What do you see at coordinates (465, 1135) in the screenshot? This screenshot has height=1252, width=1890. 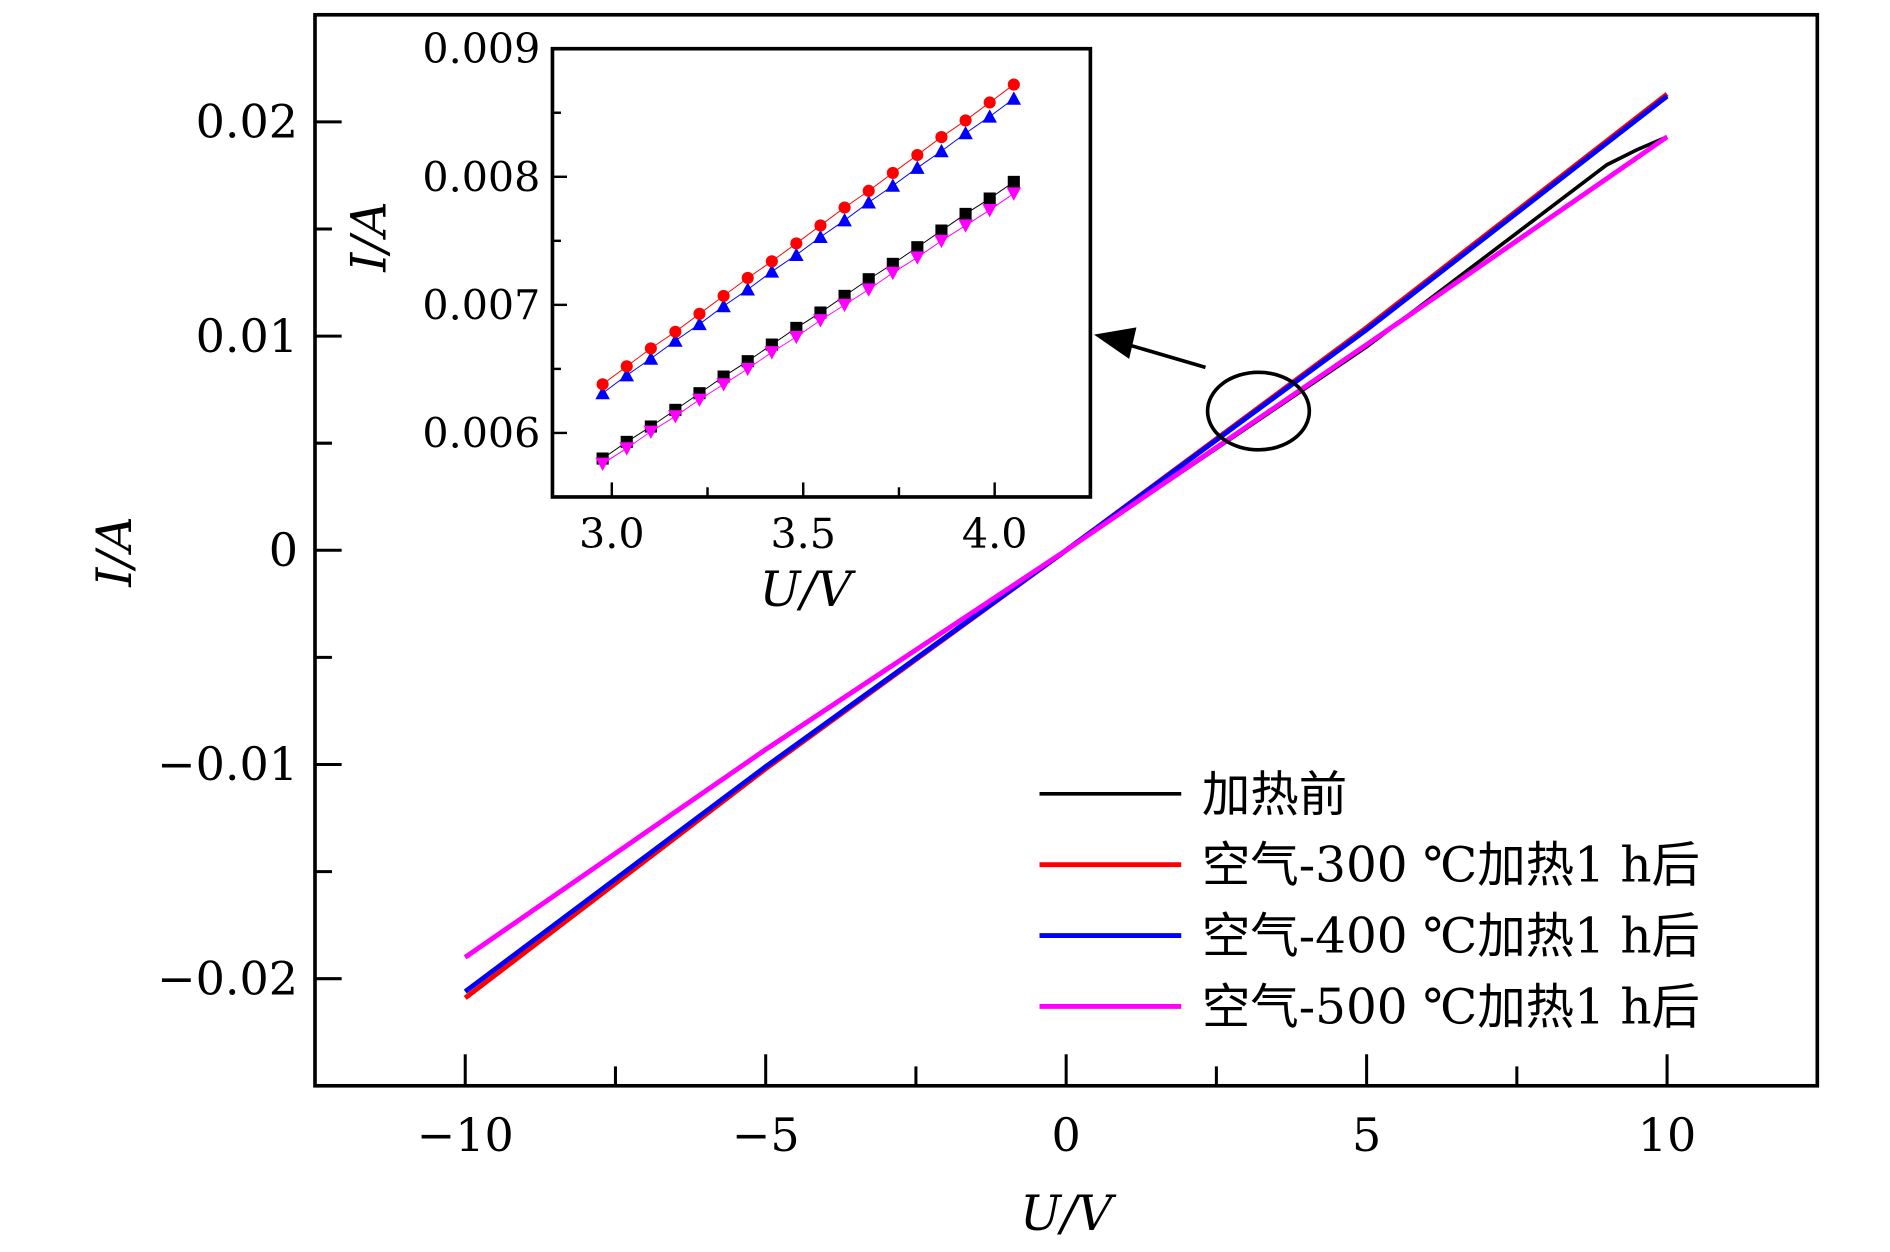 I see `main-x-tick-label: −10` at bounding box center [465, 1135].